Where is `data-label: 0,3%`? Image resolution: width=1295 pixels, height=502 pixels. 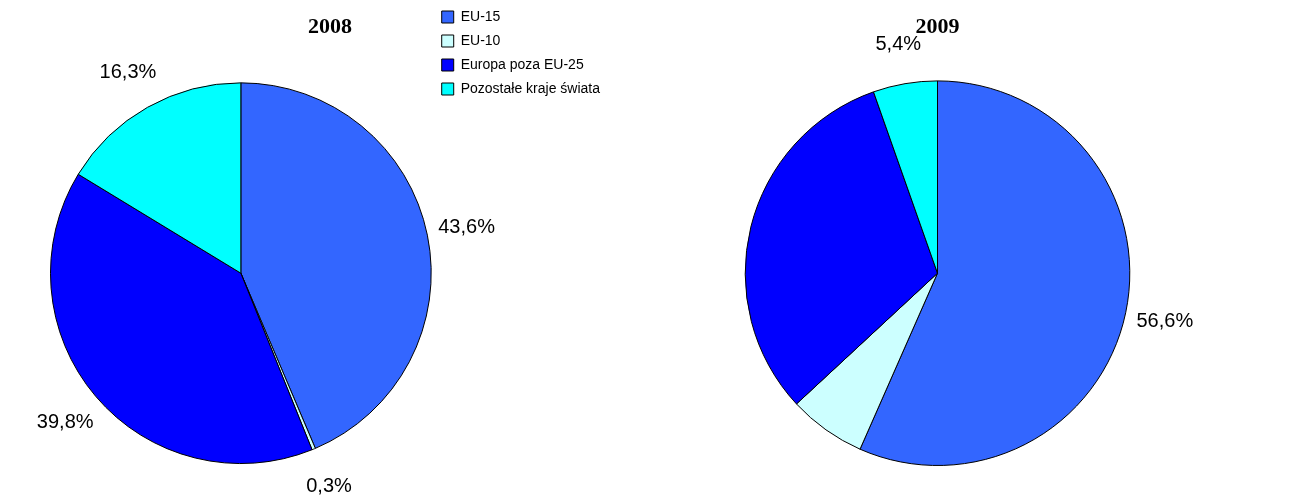
data-label: 0,3% is located at coordinates (329, 484).